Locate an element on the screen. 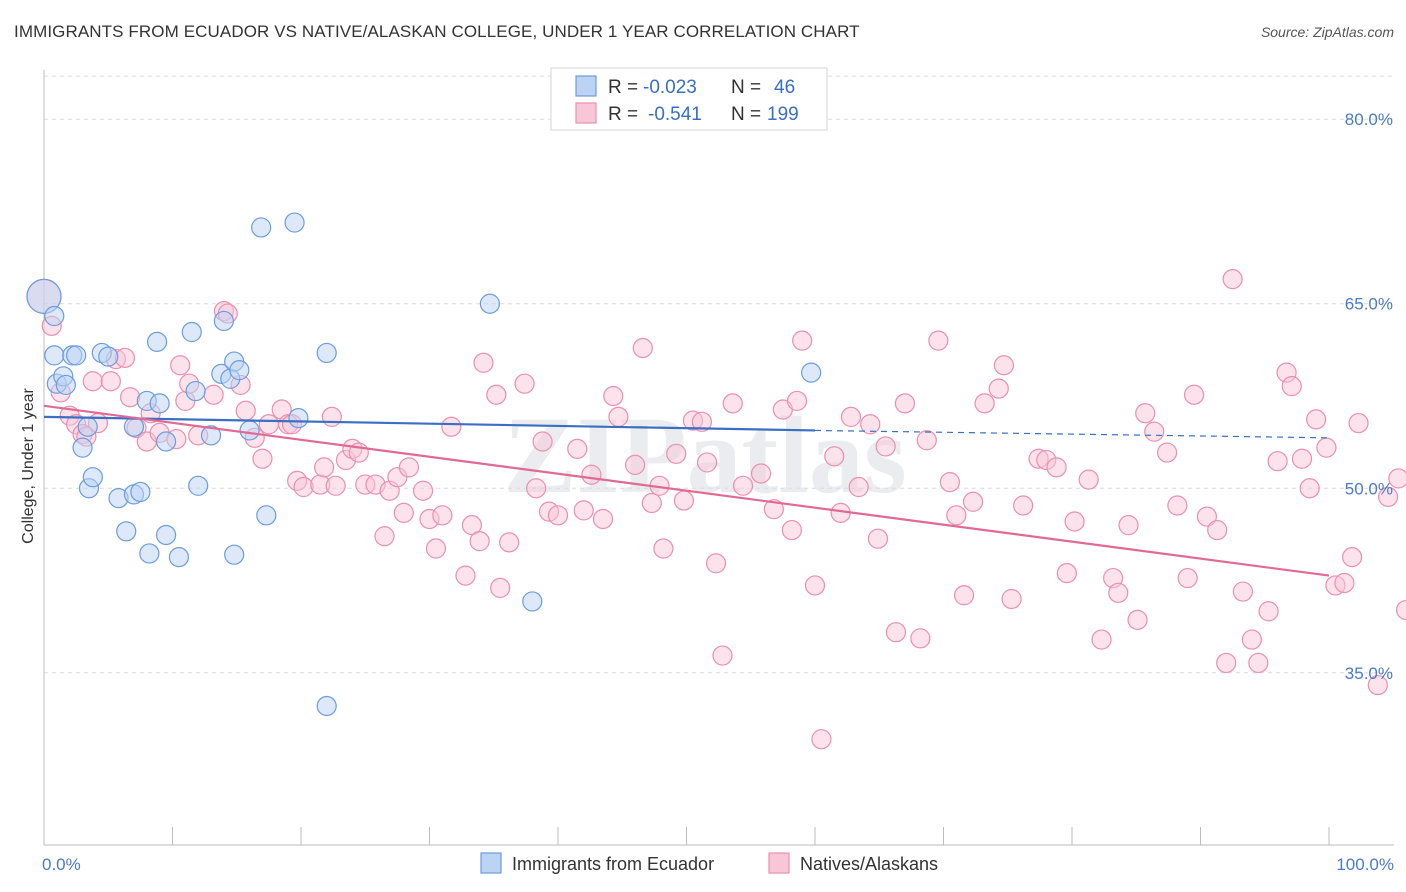 This screenshot has height=892, width=1406. x-tick-label-max: 100.0% is located at coordinates (1365, 864).